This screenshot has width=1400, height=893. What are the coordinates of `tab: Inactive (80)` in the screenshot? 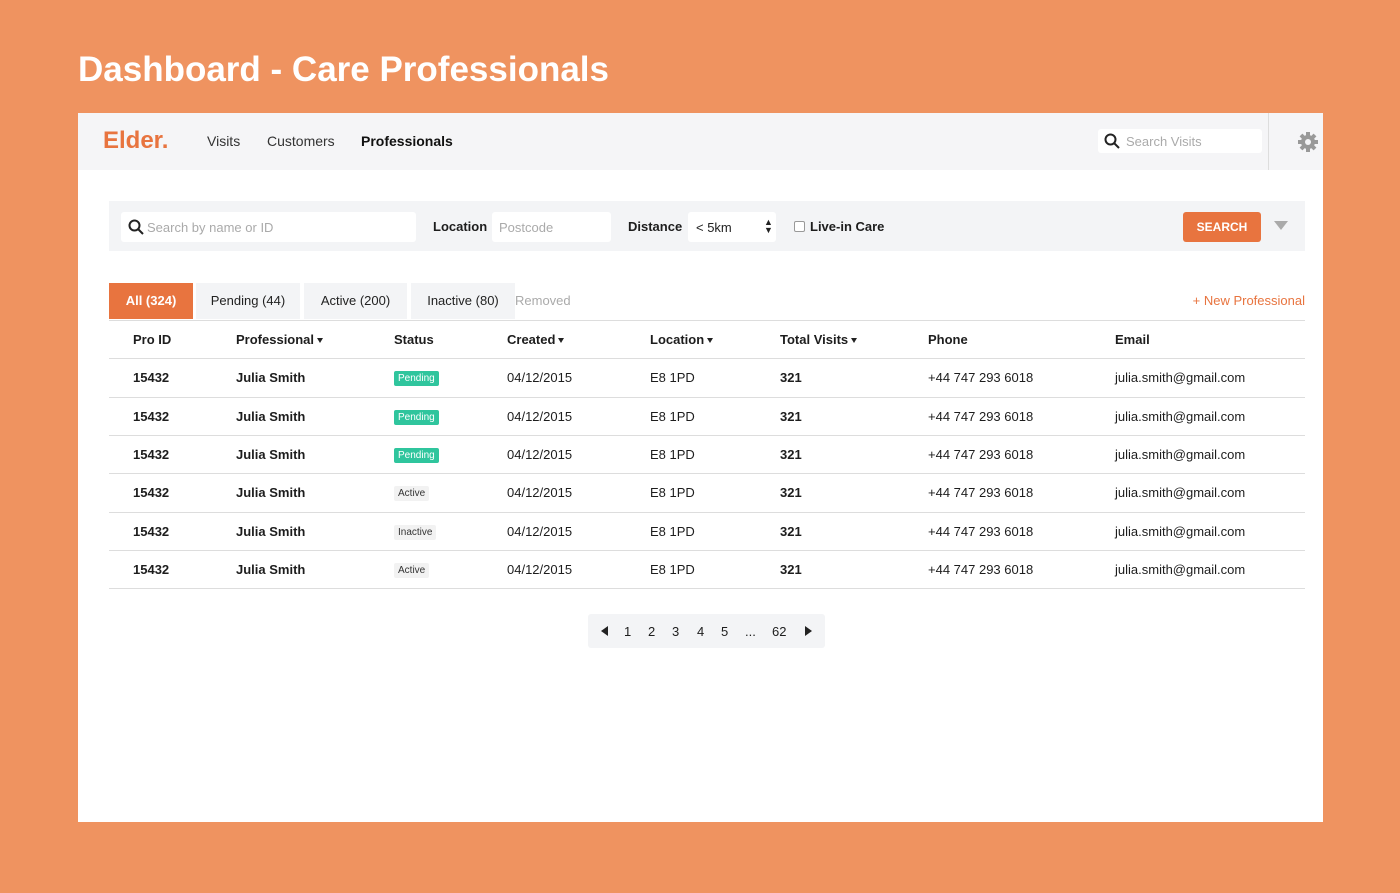 It's located at (463, 301).